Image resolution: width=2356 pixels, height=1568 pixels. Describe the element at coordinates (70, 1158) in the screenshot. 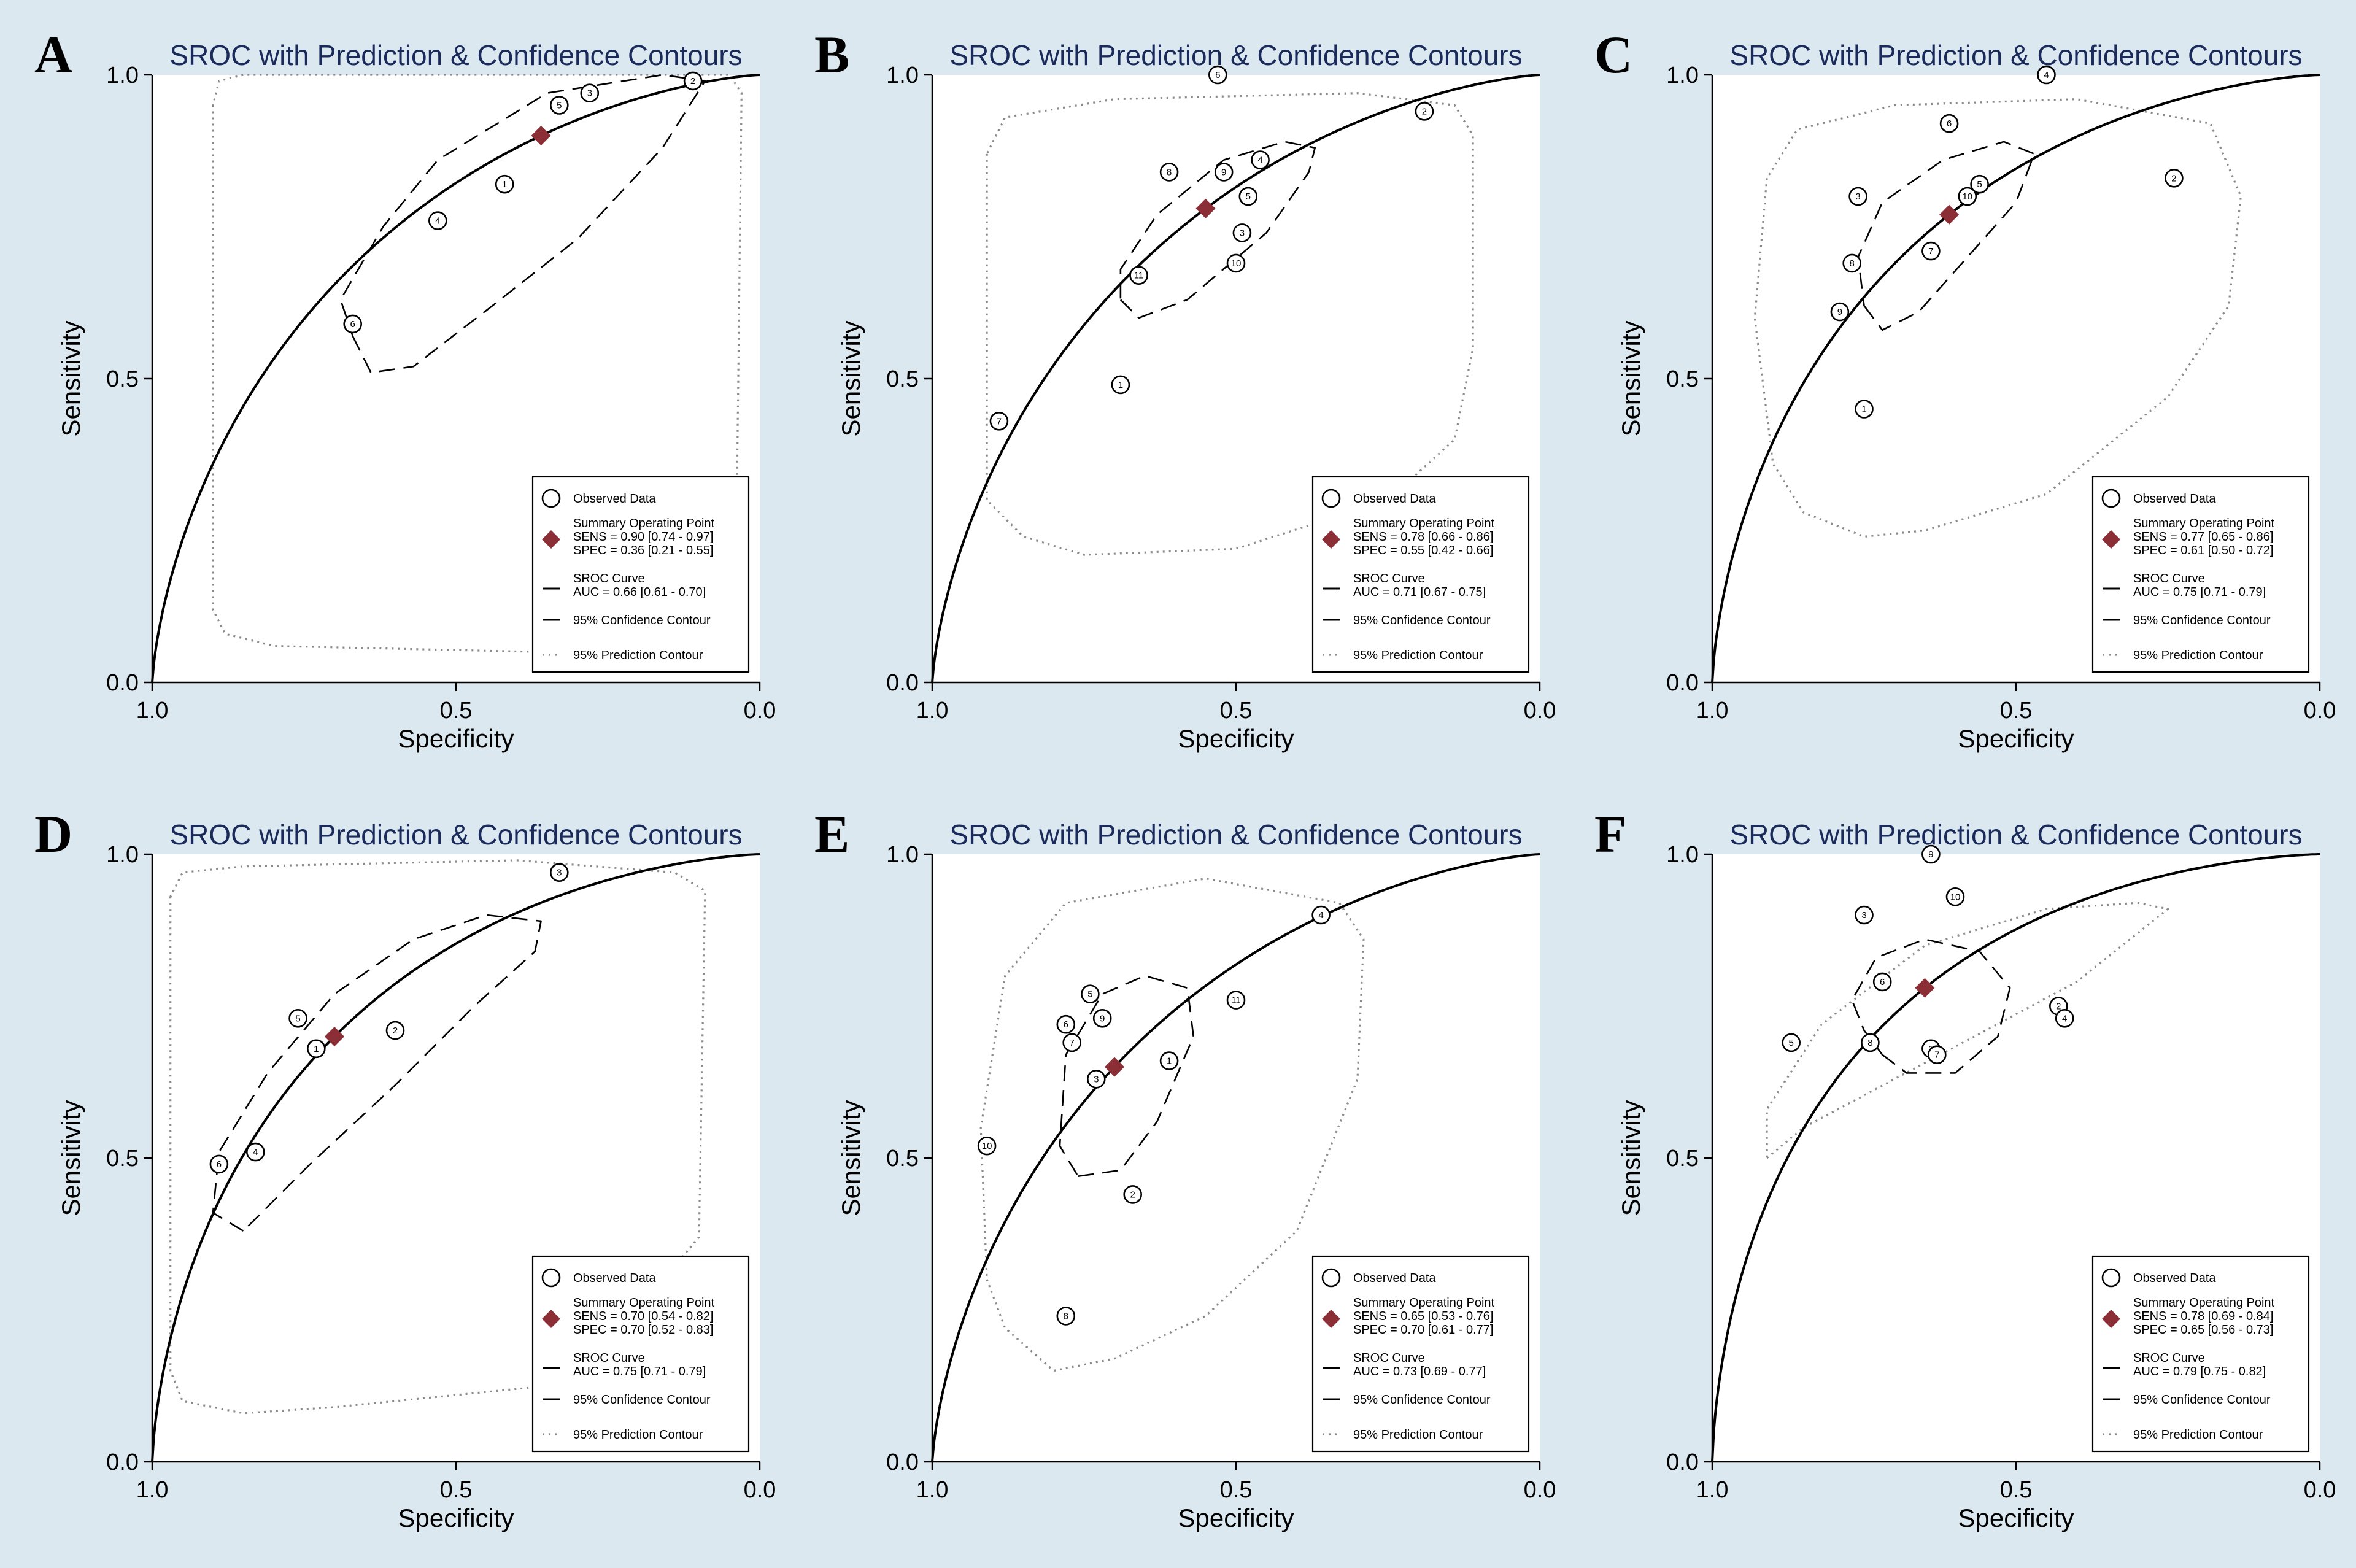

I see `y-axis-label: Sensitivity` at that location.